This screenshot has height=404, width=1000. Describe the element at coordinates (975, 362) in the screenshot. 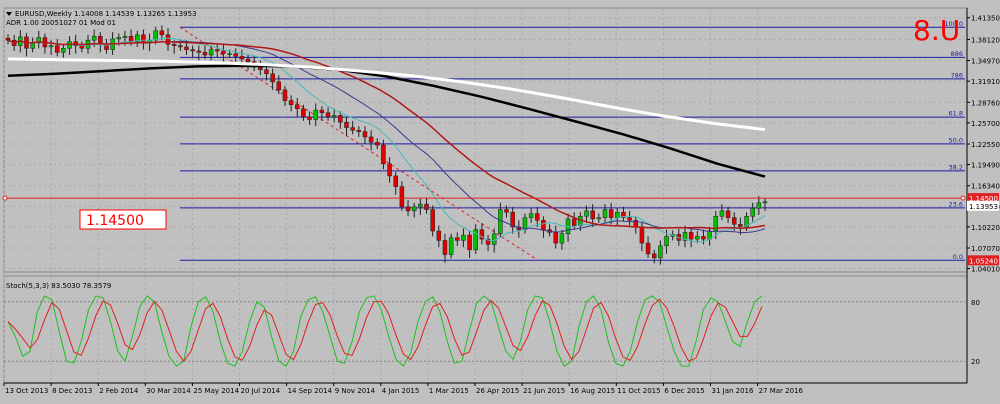

I see `stoch-level-low-label: 20` at that location.